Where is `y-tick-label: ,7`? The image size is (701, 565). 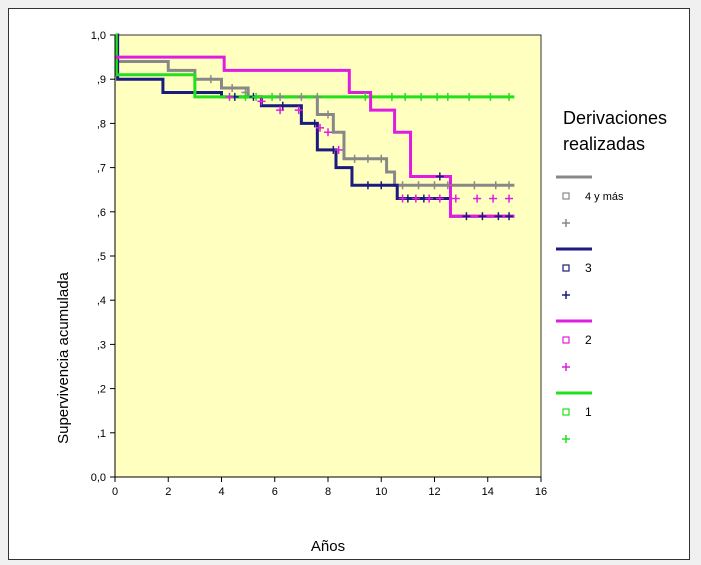
y-tick-label: ,7 is located at coordinates (101, 169).